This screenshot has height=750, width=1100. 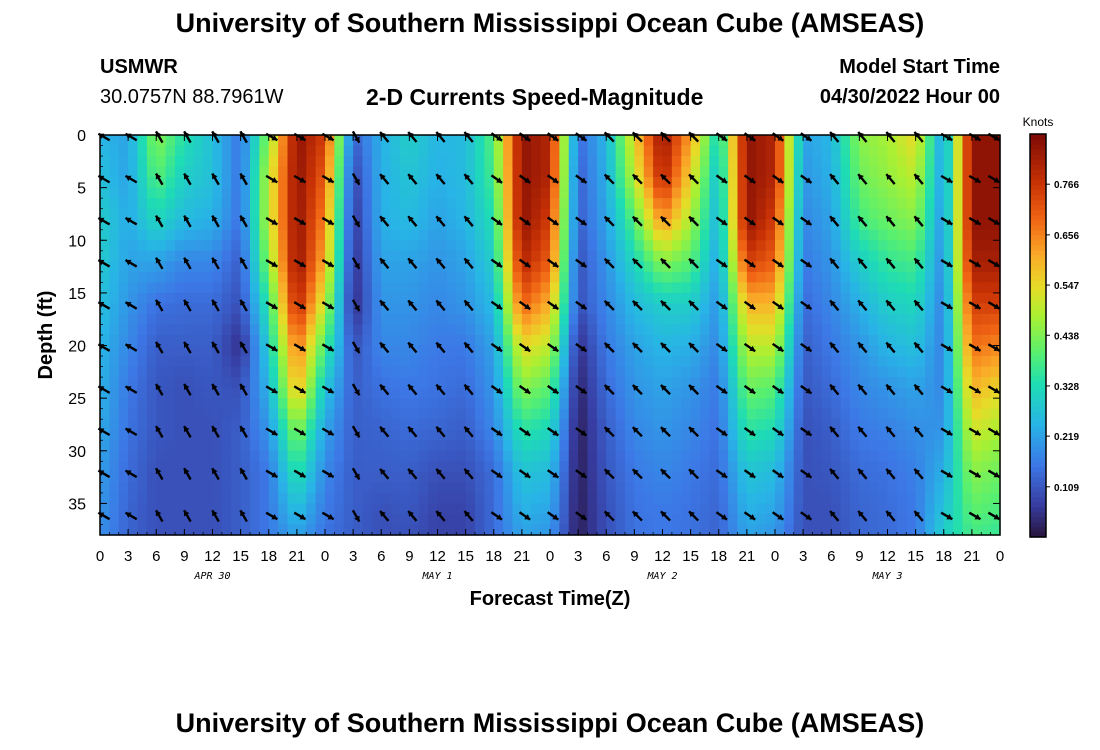 What do you see at coordinates (1066, 336) in the screenshot?
I see `colorbar-tick-label: 0.438` at bounding box center [1066, 336].